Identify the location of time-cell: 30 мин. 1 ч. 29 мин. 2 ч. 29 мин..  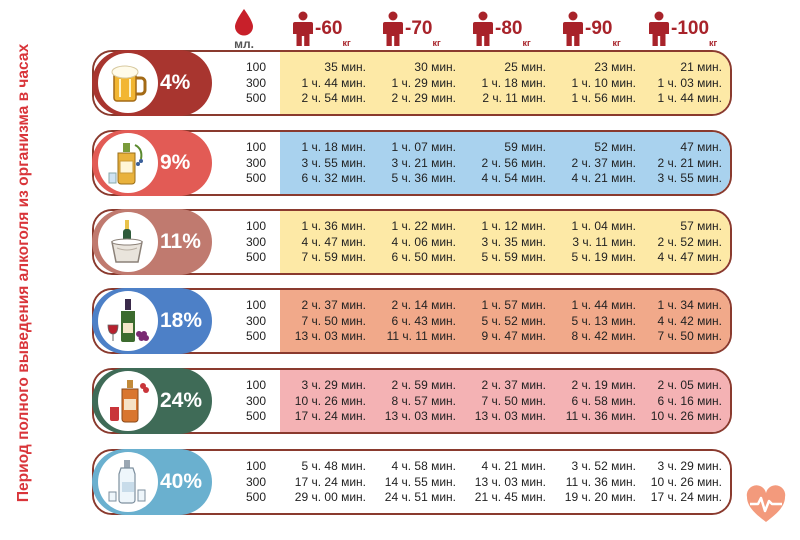
(406, 83).